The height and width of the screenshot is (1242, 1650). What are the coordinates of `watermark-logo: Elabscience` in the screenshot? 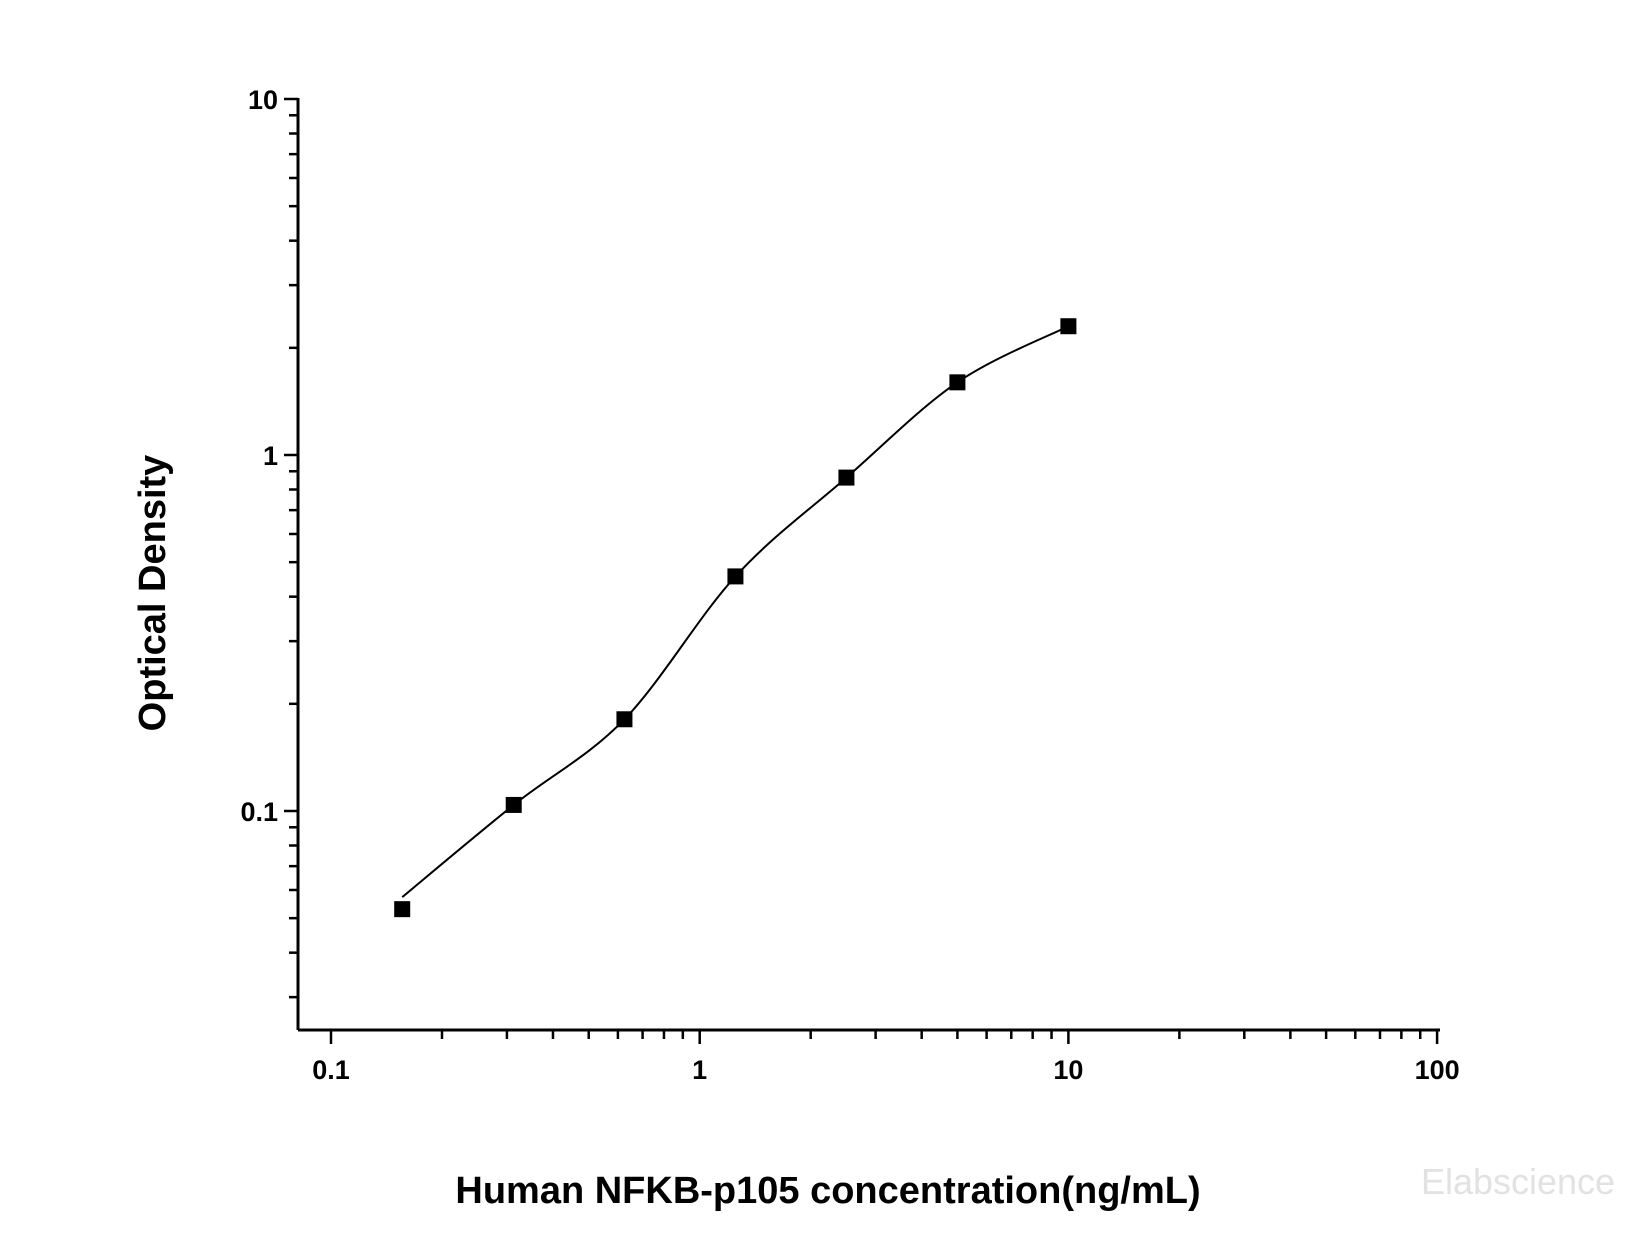 It's located at (1518, 1181).